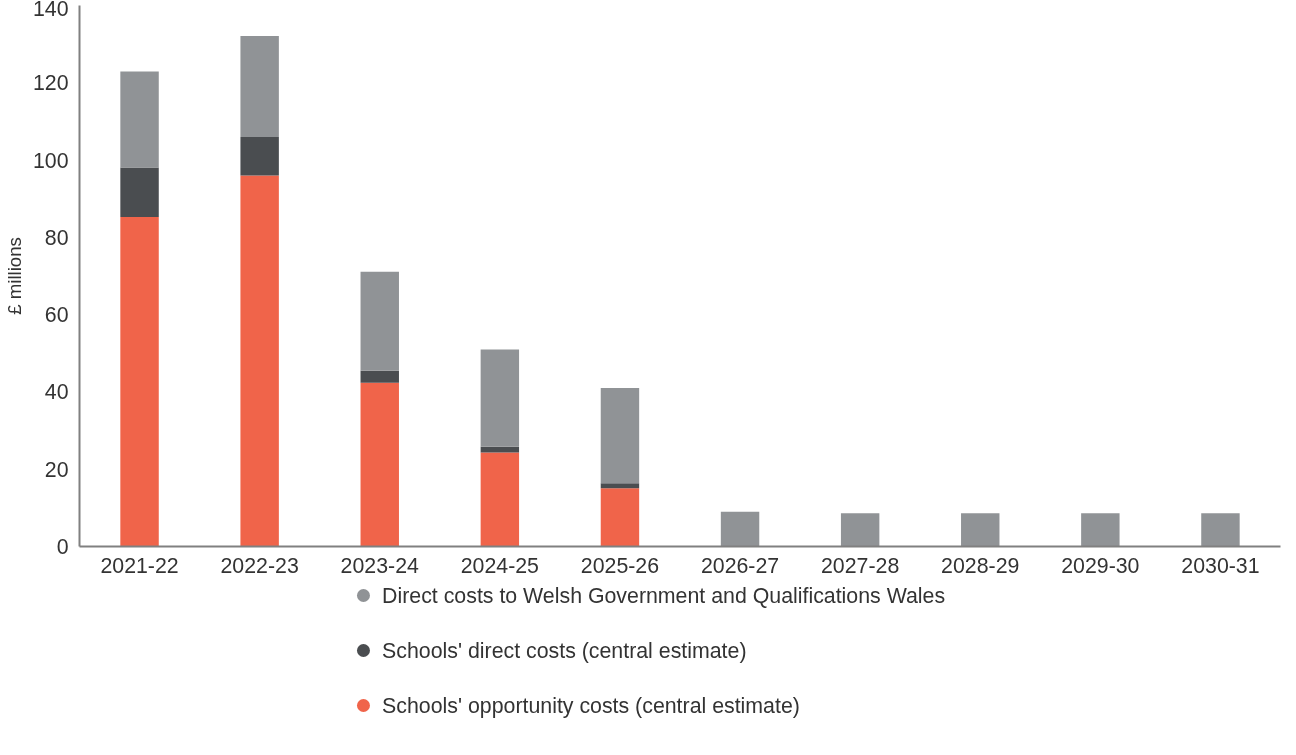 This screenshot has height=755, width=1296. What do you see at coordinates (139, 565) in the screenshot?
I see `x-tick-label: 2021-22` at bounding box center [139, 565].